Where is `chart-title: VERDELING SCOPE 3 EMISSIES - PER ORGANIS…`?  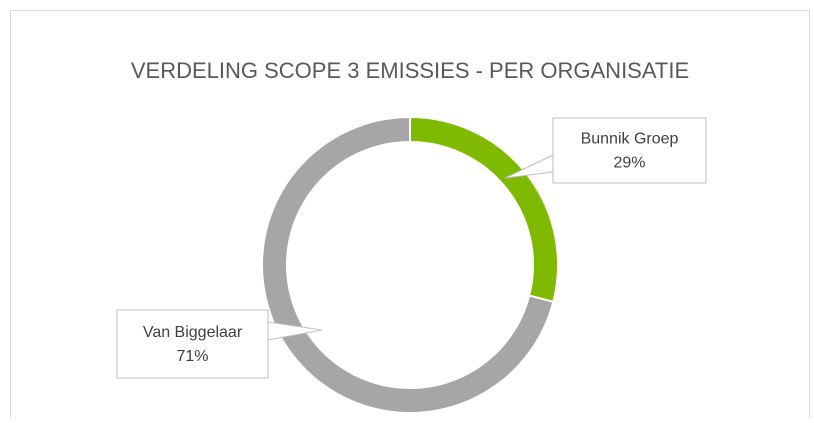
chart-title: VERDELING SCOPE 3 EMISSIES - PER ORGANIS… is located at coordinates (410, 70).